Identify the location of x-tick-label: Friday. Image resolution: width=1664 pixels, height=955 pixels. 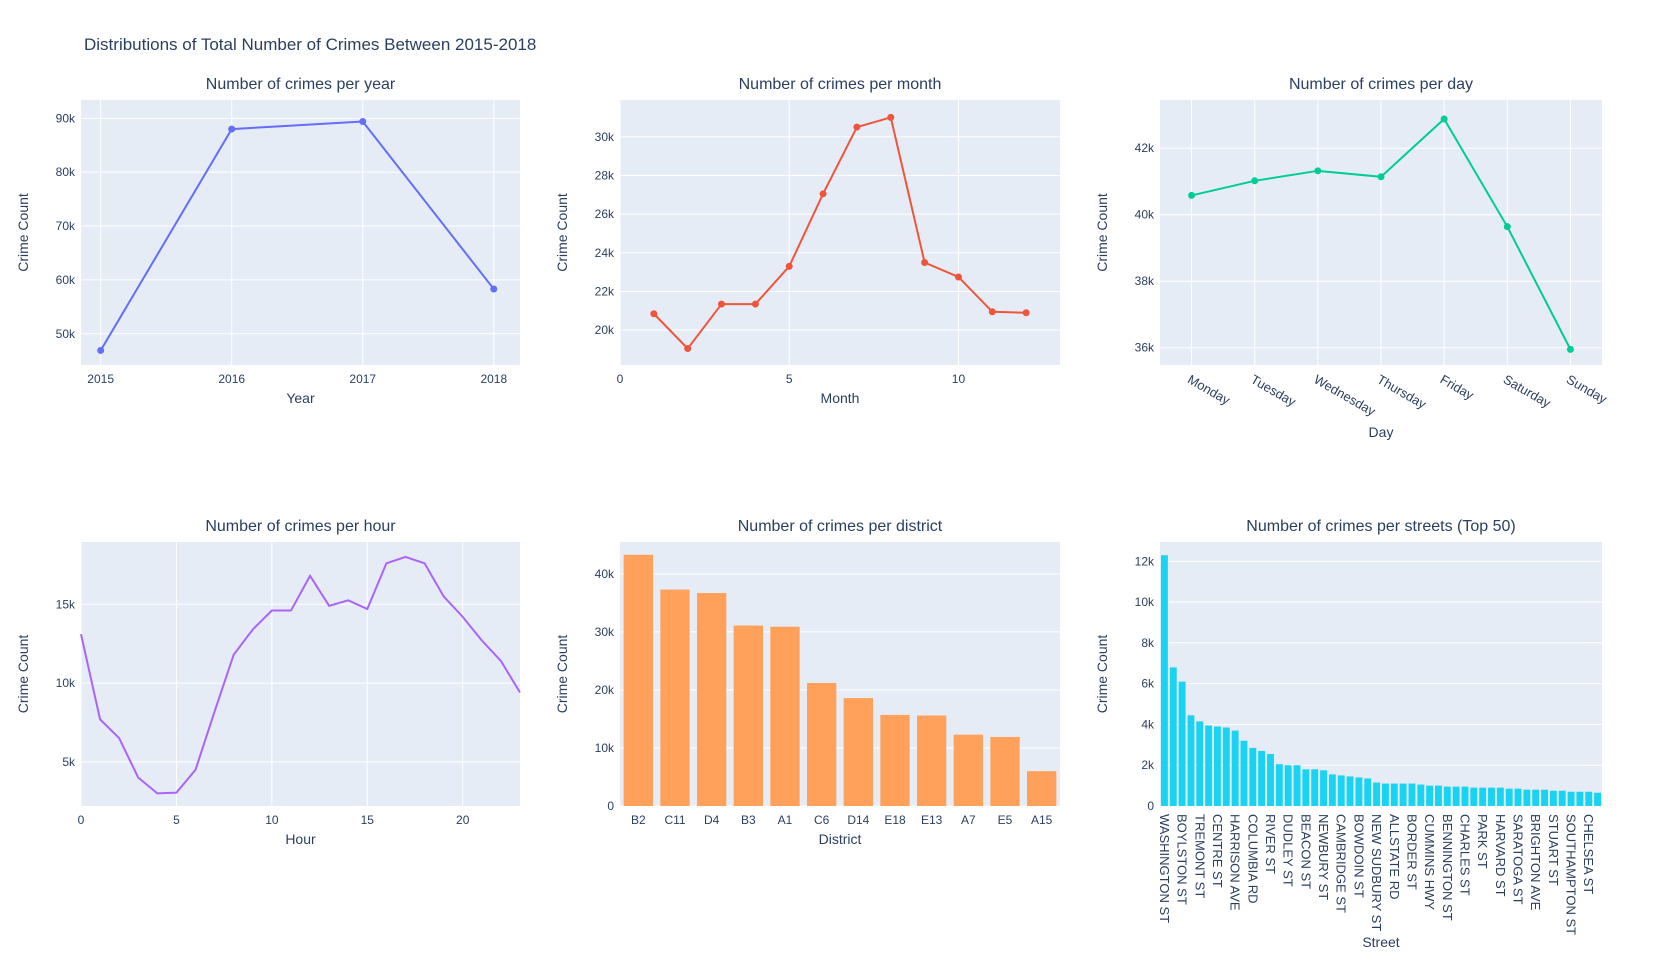
(1457, 387).